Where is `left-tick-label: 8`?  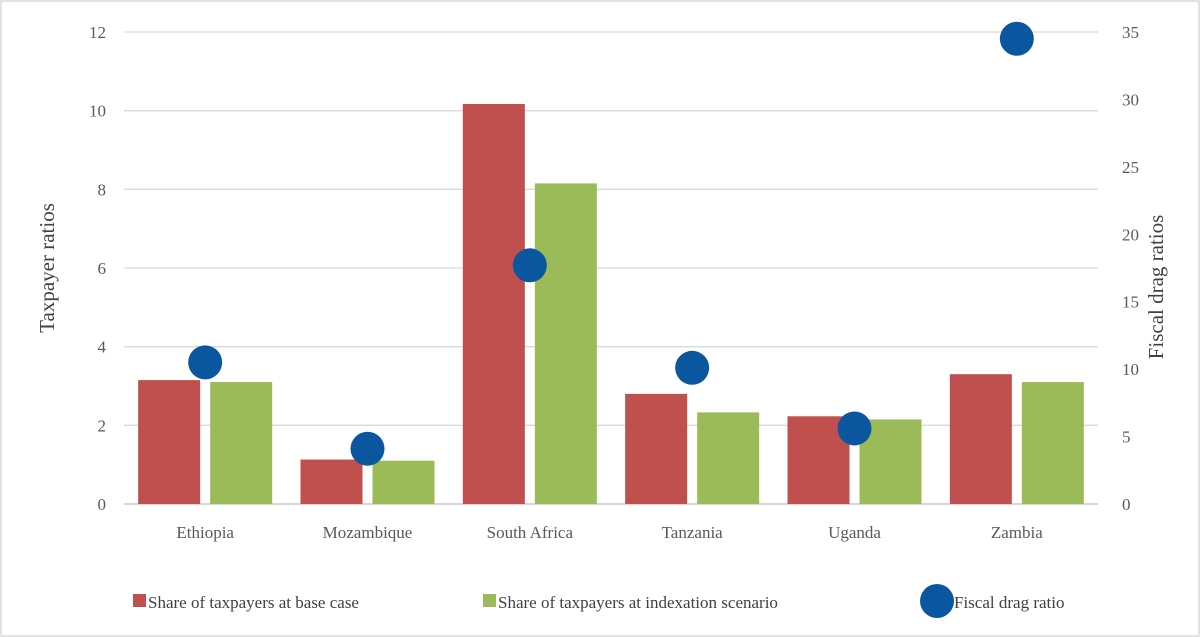
left-tick-label: 8 is located at coordinates (102, 189).